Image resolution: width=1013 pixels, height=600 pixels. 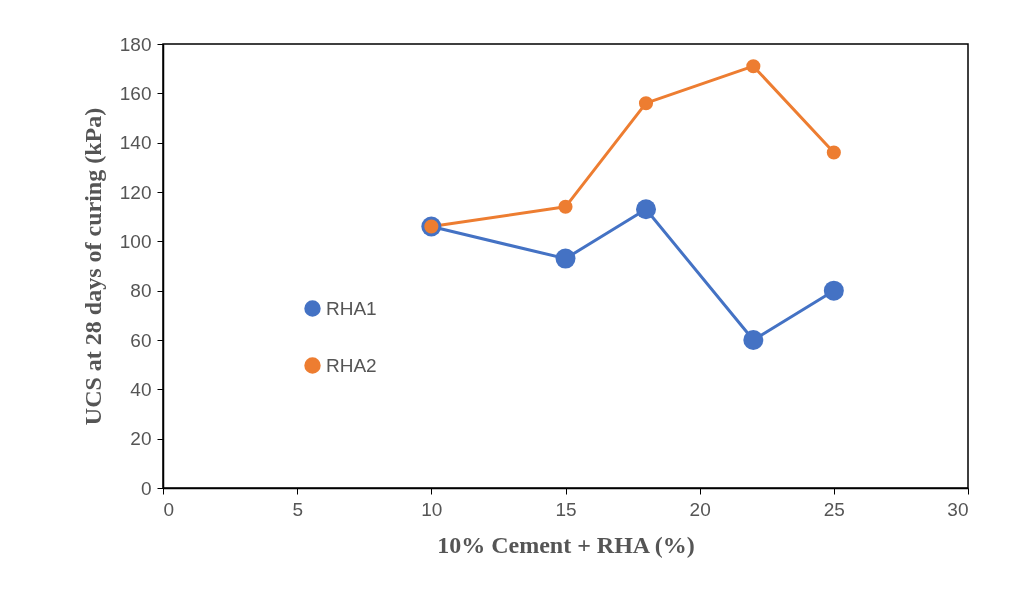 I want to click on x-tick-label: 15, so click(x=566, y=509).